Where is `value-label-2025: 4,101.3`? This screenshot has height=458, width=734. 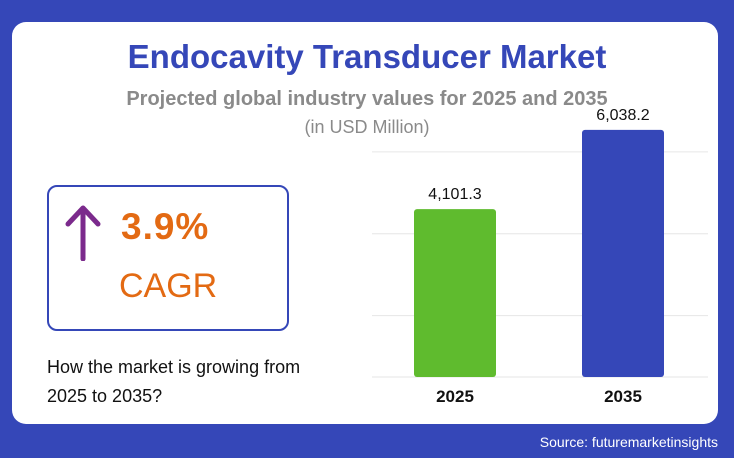 value-label-2025: 4,101.3 is located at coordinates (454, 194).